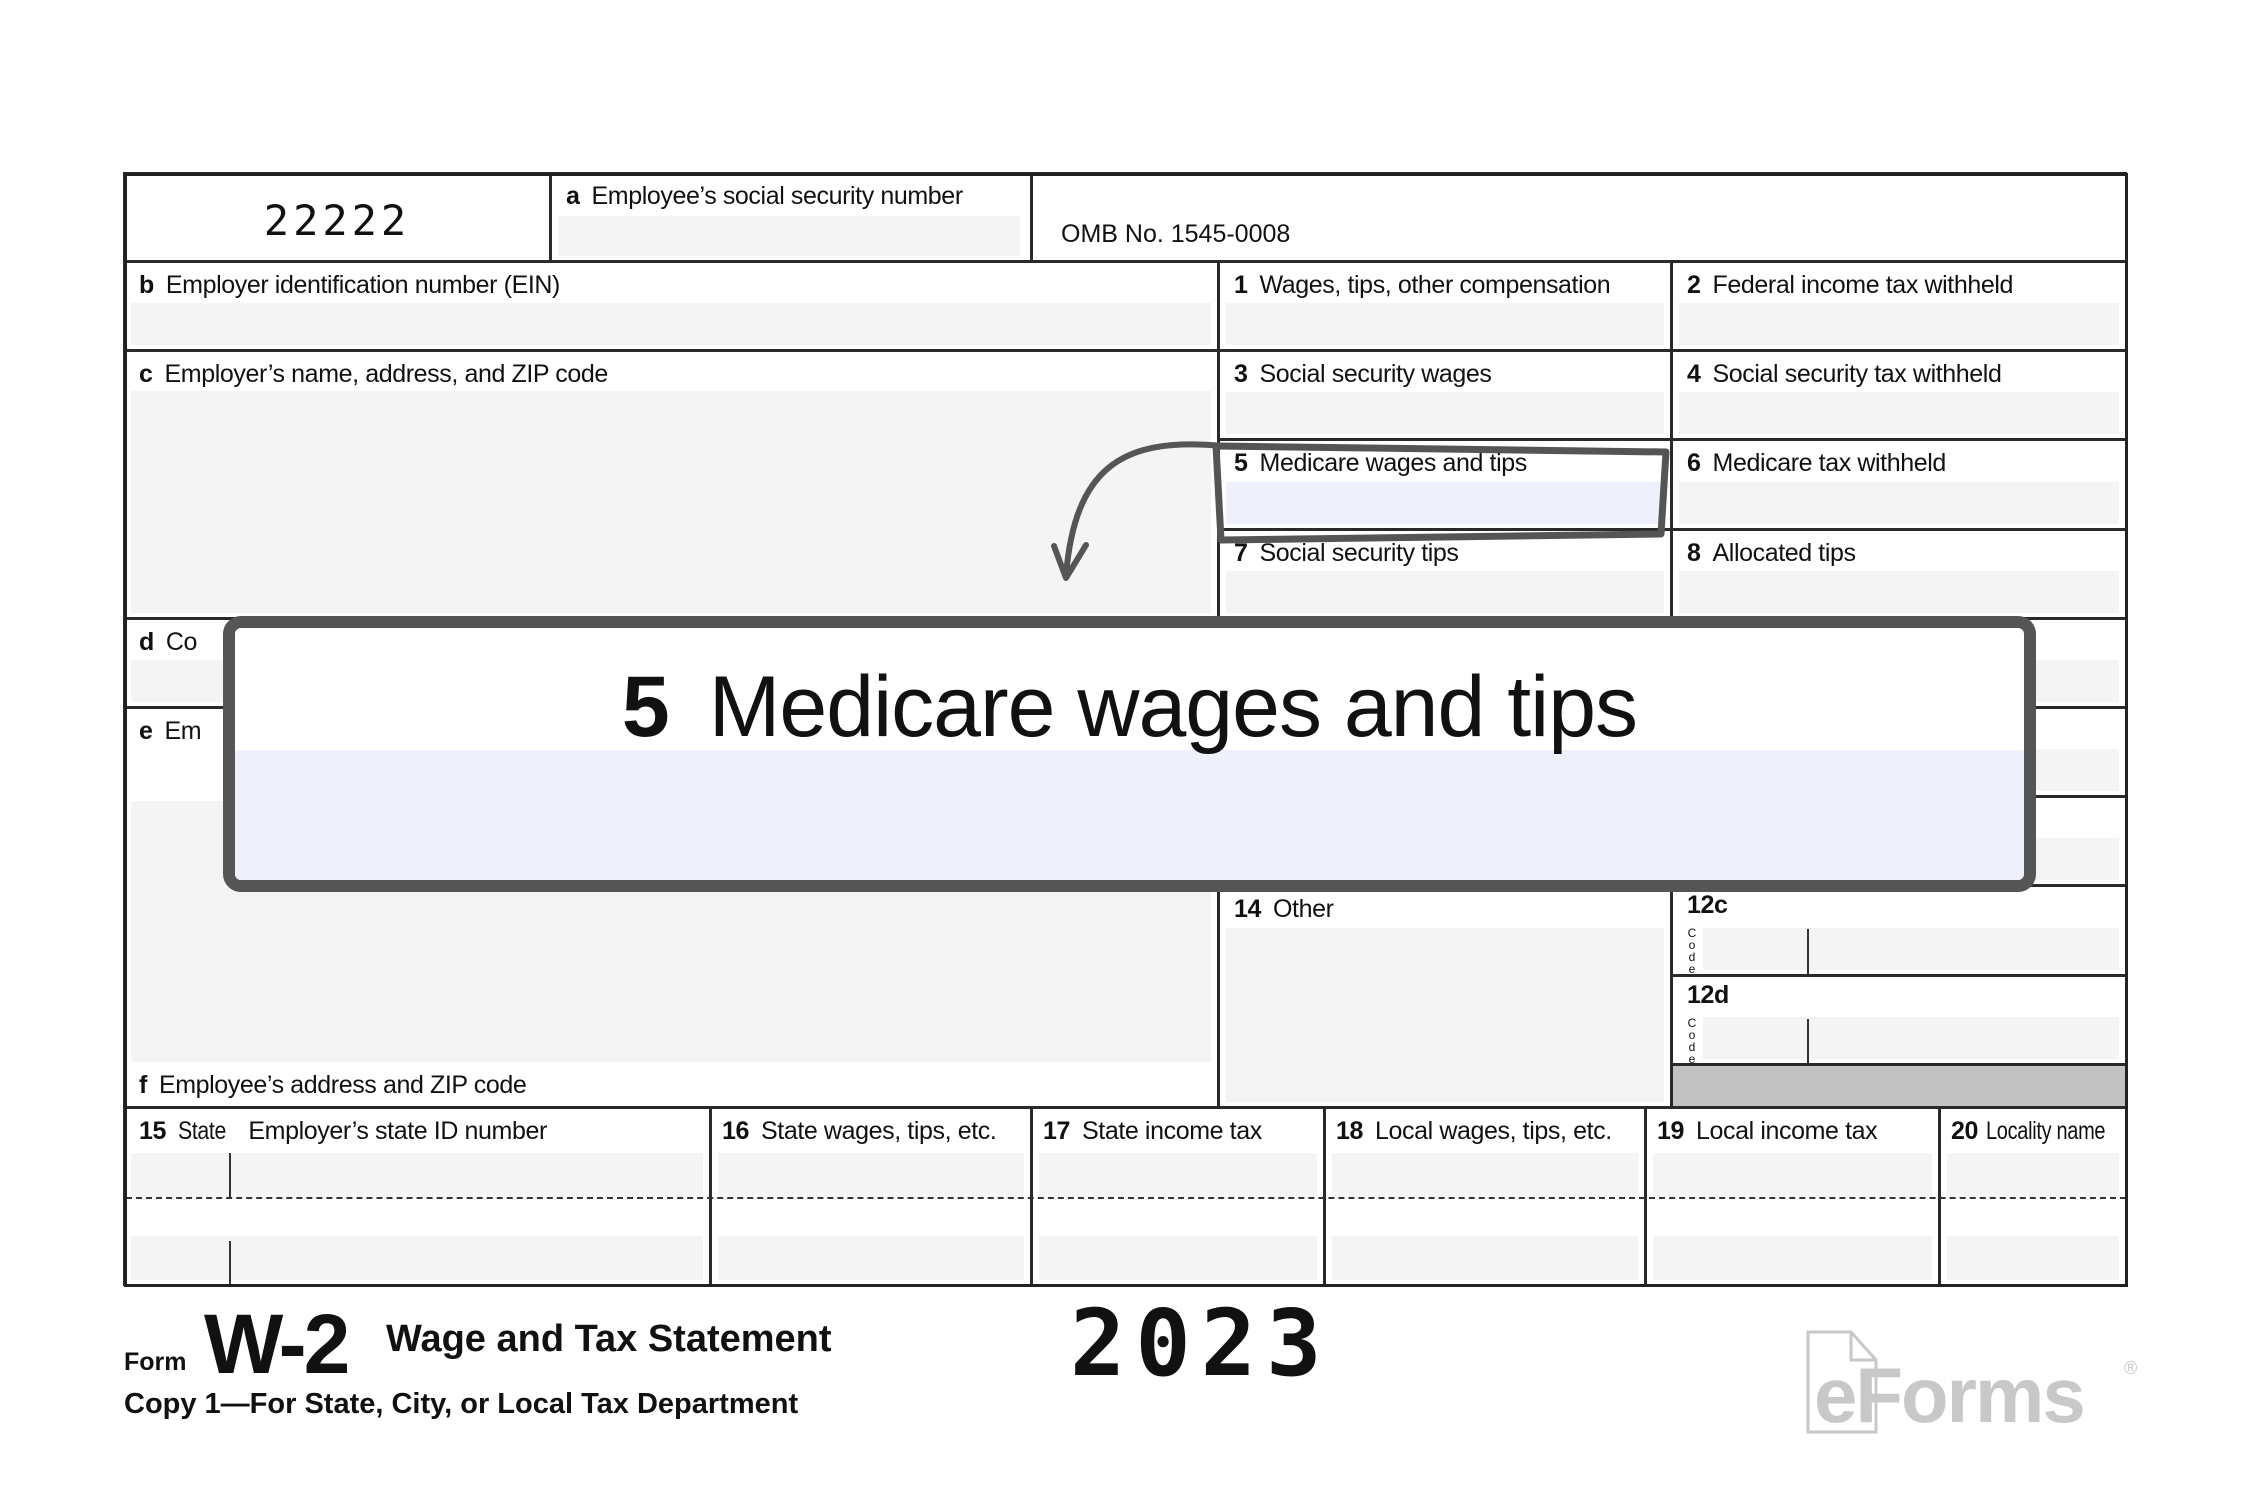 The width and height of the screenshot is (2245, 1497). What do you see at coordinates (1694, 463) in the screenshot?
I see `box-number: 6` at bounding box center [1694, 463].